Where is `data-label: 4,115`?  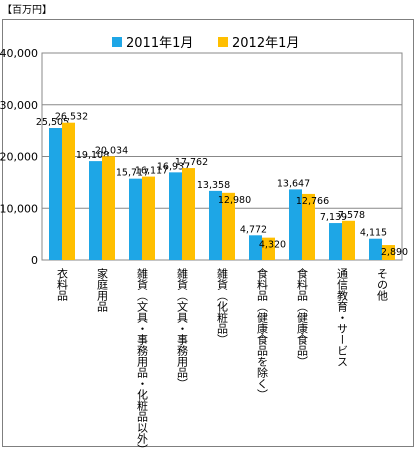
data-label: 4,115 is located at coordinates (373, 233).